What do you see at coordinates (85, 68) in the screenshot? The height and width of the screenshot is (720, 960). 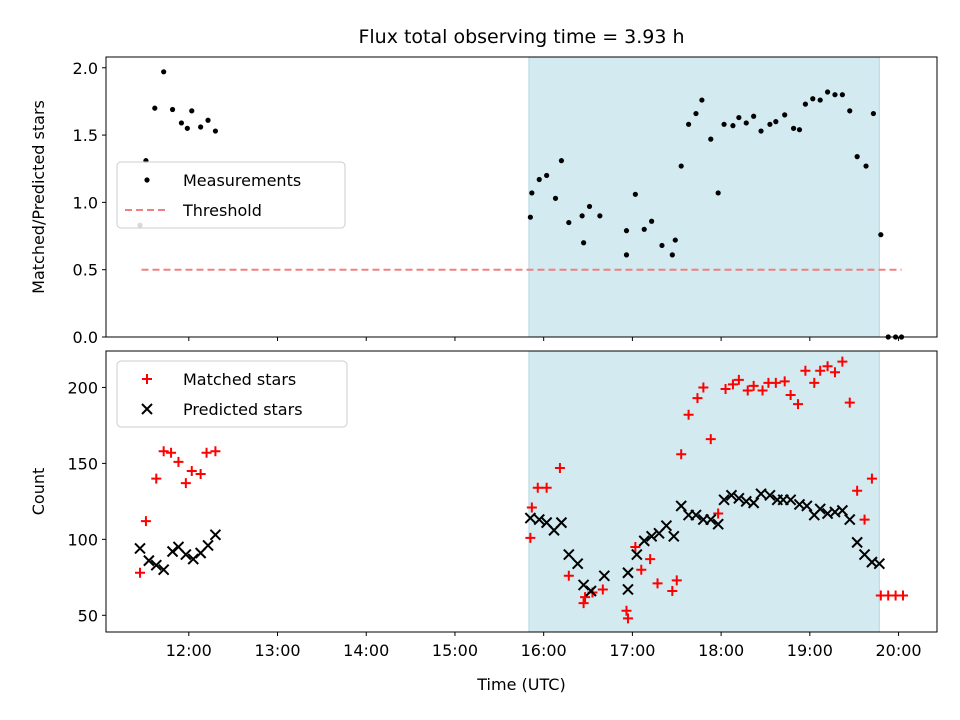 I see `y-tick-label: 2.0` at bounding box center [85, 68].